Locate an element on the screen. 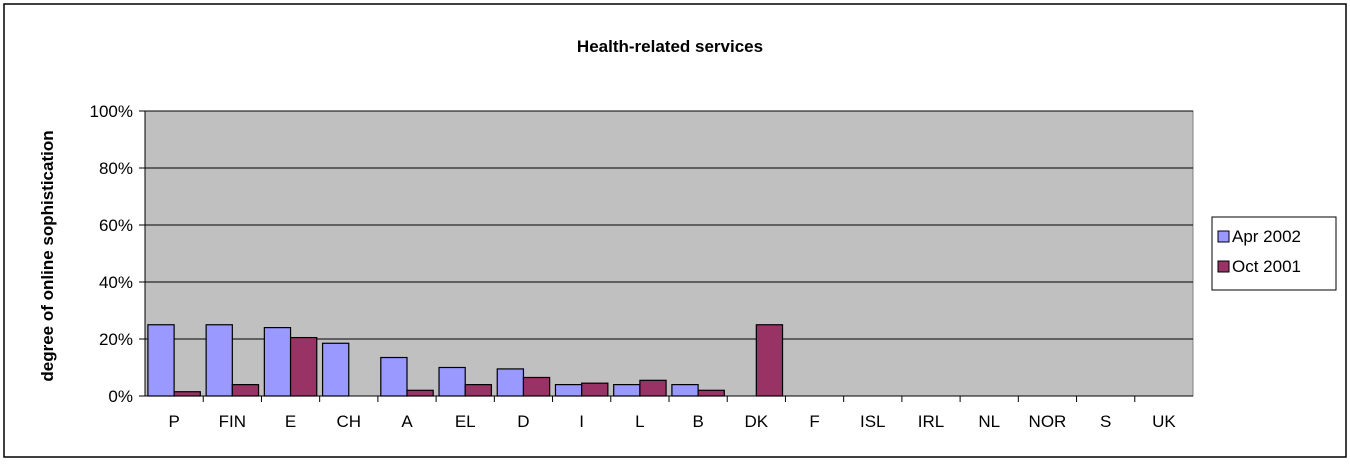 The height and width of the screenshot is (466, 1350). y-tick-label: 80% is located at coordinates (116, 168).